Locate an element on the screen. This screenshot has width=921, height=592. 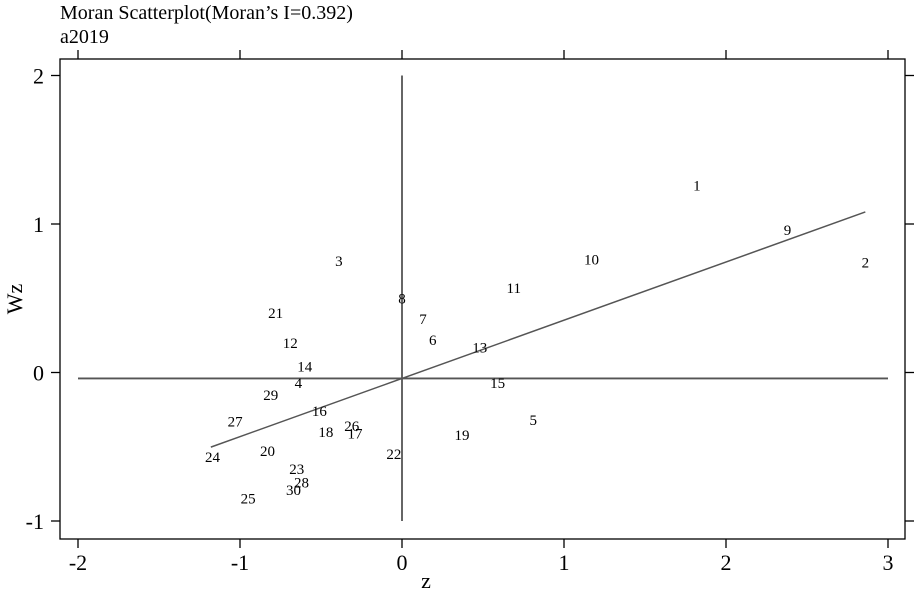
point-label-18: 18 is located at coordinates (325, 433).